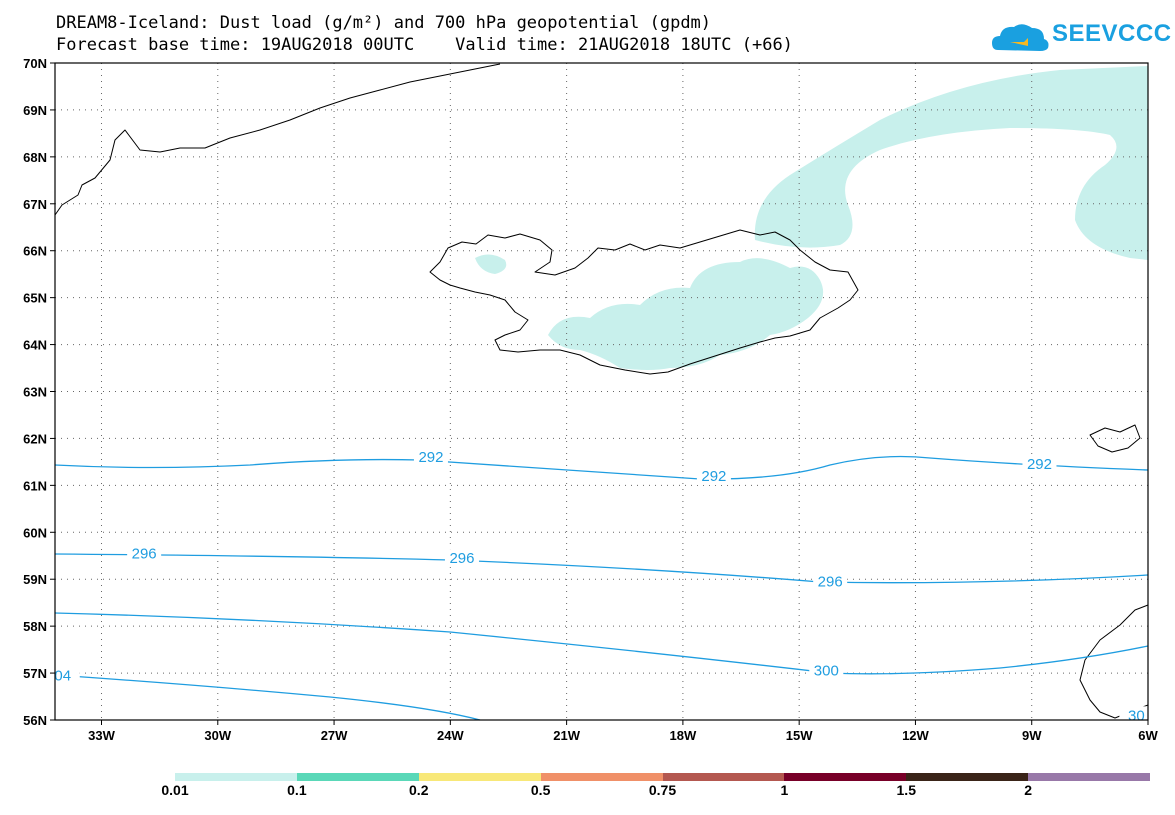  Describe the element at coordinates (35, 63) in the screenshot. I see `lat-label: 70N` at that location.